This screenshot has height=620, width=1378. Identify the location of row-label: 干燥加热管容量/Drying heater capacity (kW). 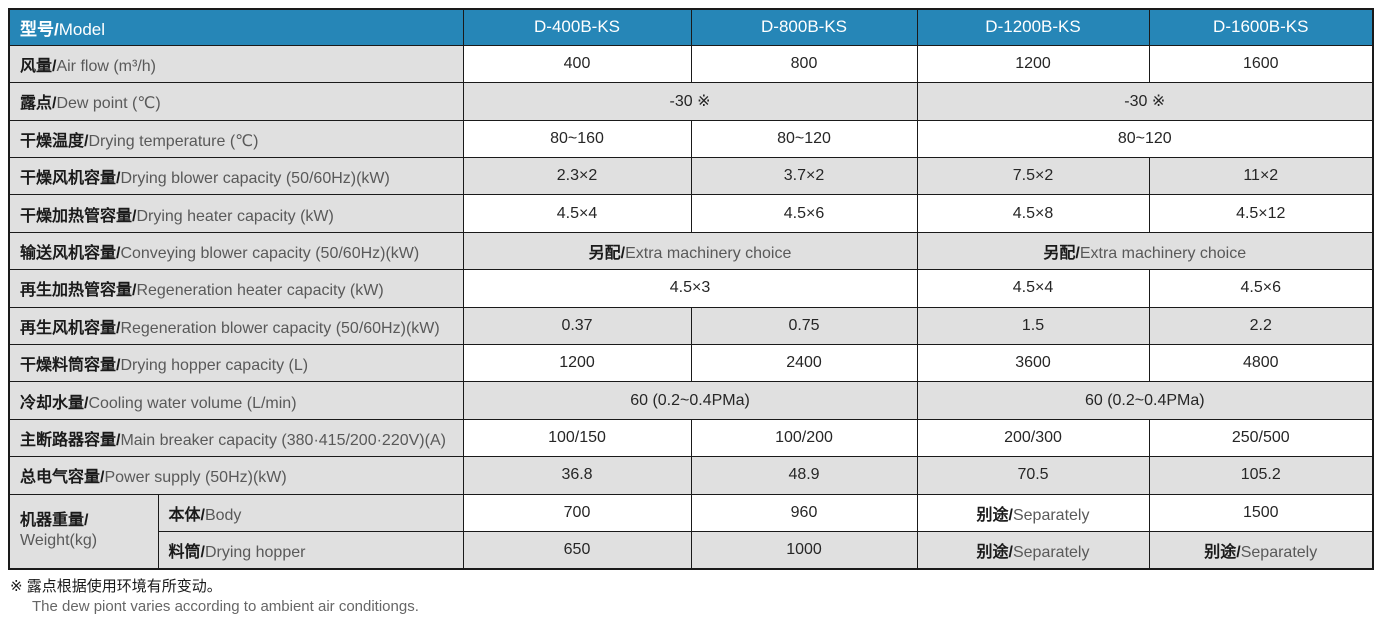
(236, 213).